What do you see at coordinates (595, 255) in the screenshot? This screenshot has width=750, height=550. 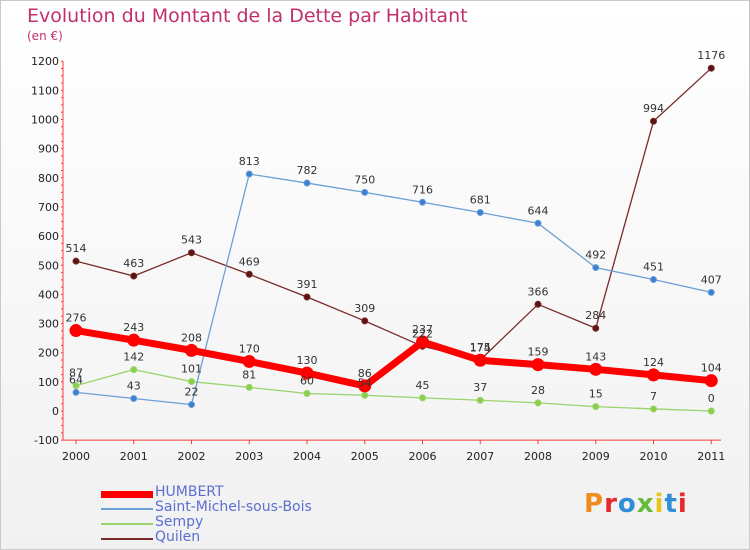 I see `data-label-saint-michel-sous-bois: 492` at bounding box center [595, 255].